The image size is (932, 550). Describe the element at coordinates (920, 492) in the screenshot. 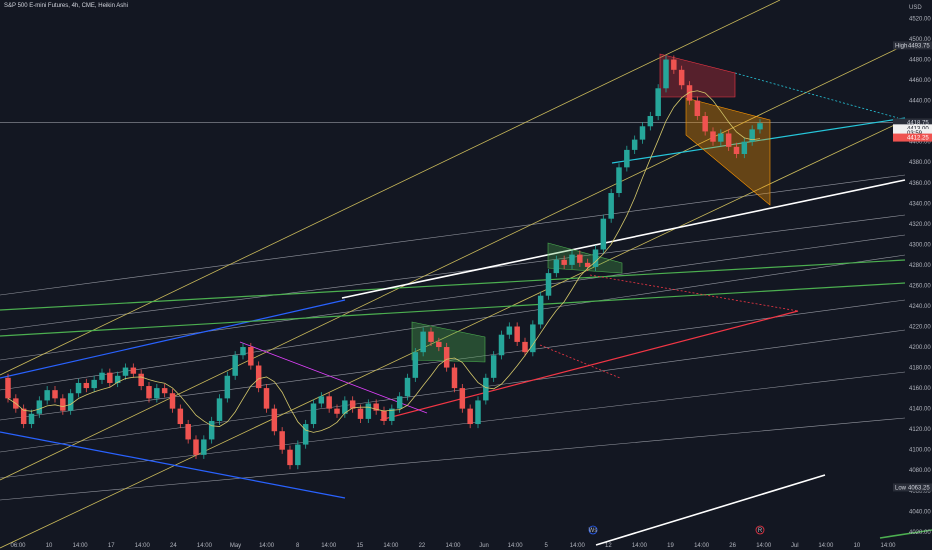

I see `price-tick-label: 4060.00` at that location.